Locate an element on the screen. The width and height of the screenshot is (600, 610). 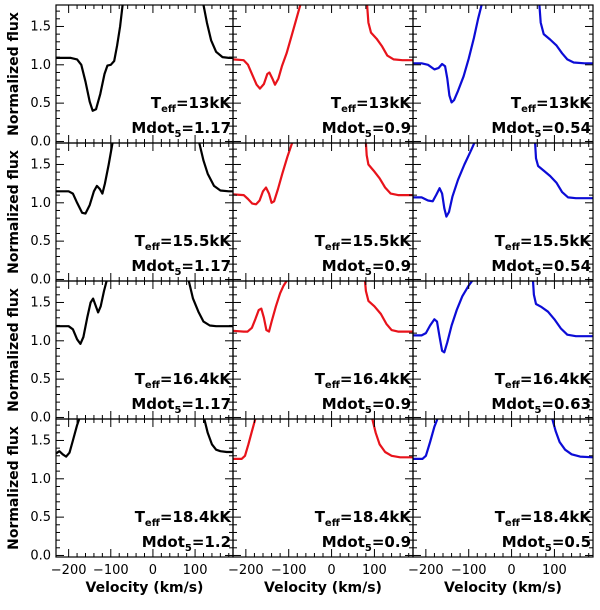
series-line-r1c0-seg1 is located at coordinates (215, 168).